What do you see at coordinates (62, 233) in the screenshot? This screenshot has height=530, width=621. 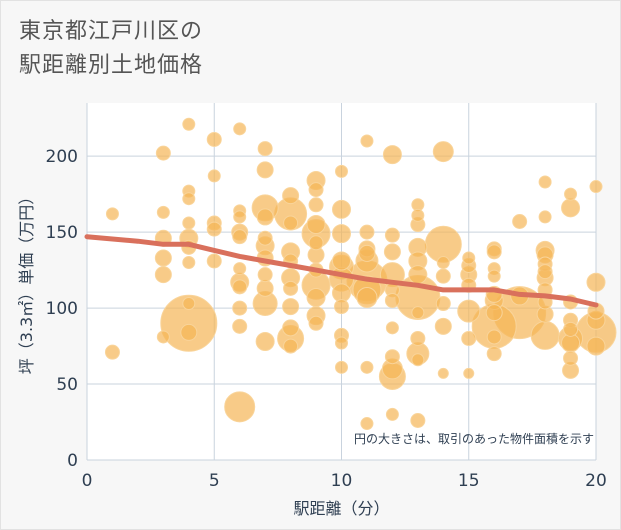 I see `y-tick-label: 150` at bounding box center [62, 233].